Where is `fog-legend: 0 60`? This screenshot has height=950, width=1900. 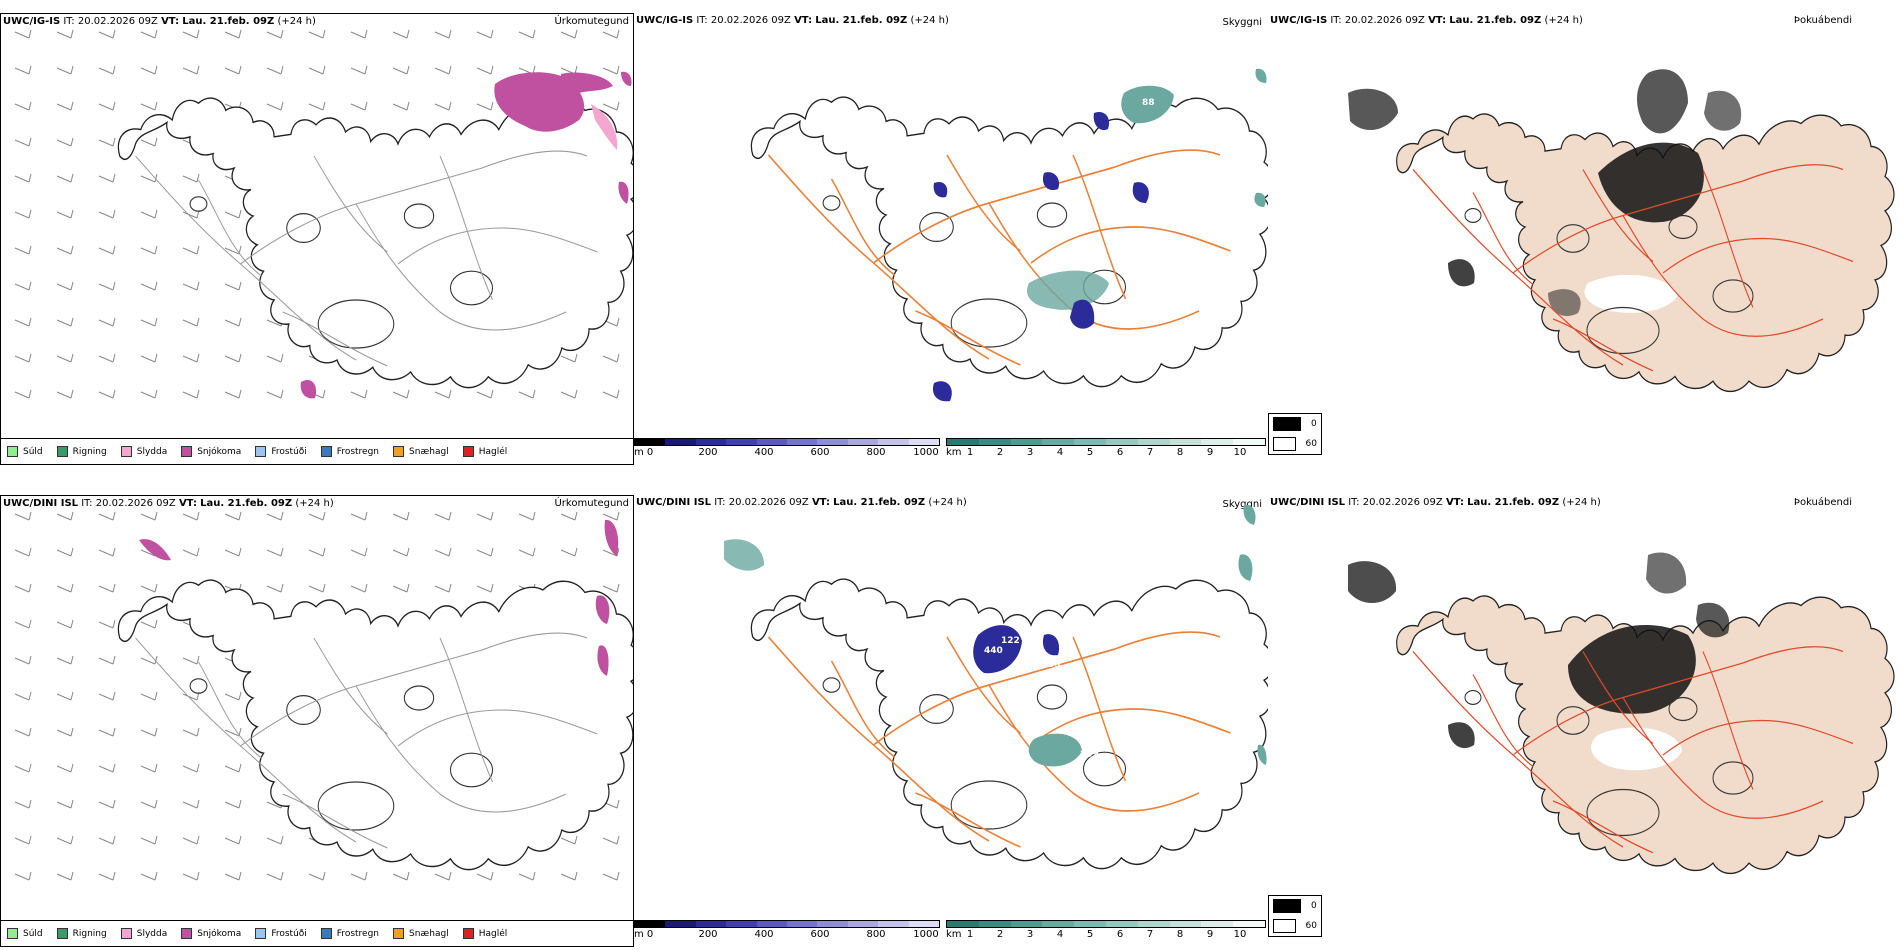
fog-legend: 0 60 is located at coordinates (1295, 916).